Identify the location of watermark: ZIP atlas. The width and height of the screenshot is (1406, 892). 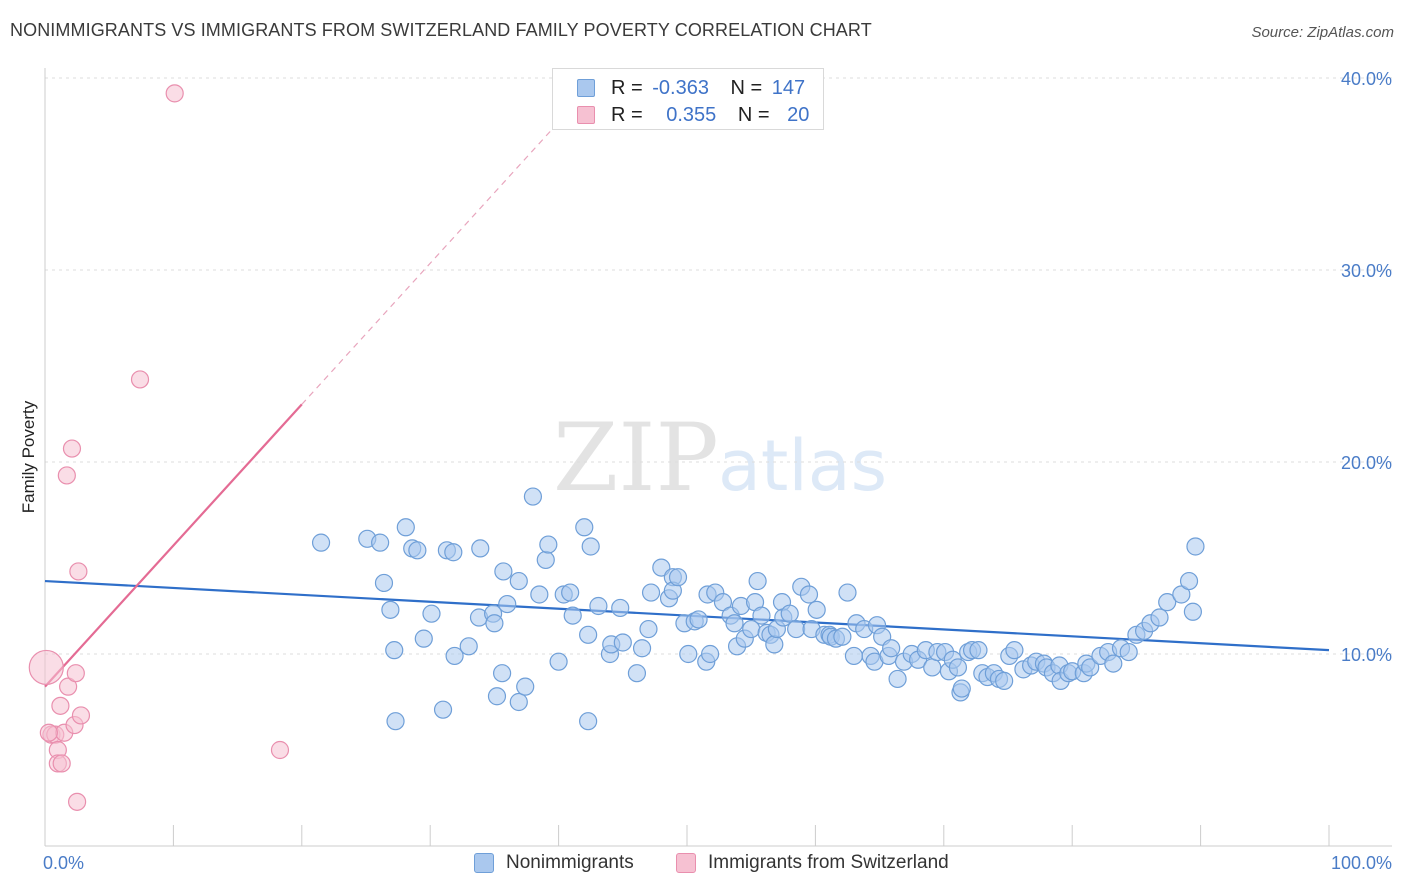
(720, 458).